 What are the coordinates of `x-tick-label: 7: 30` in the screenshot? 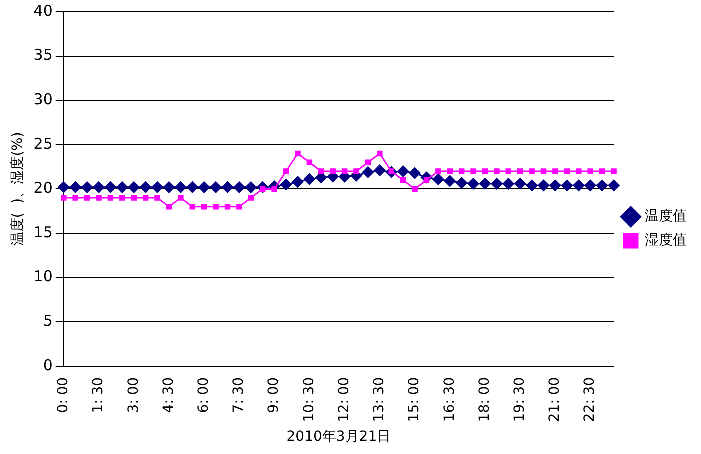 It's located at (239, 395).